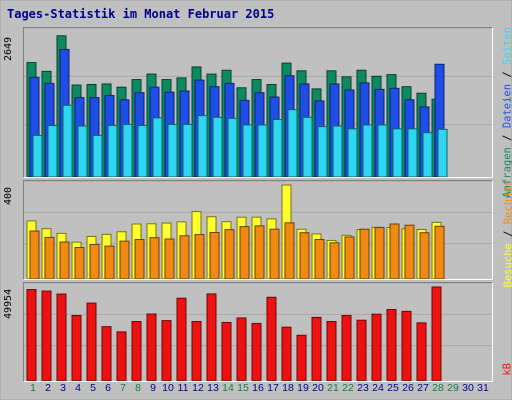  Describe the element at coordinates (108, 388) in the screenshot. I see `x-tick-label-6: 6` at that location.